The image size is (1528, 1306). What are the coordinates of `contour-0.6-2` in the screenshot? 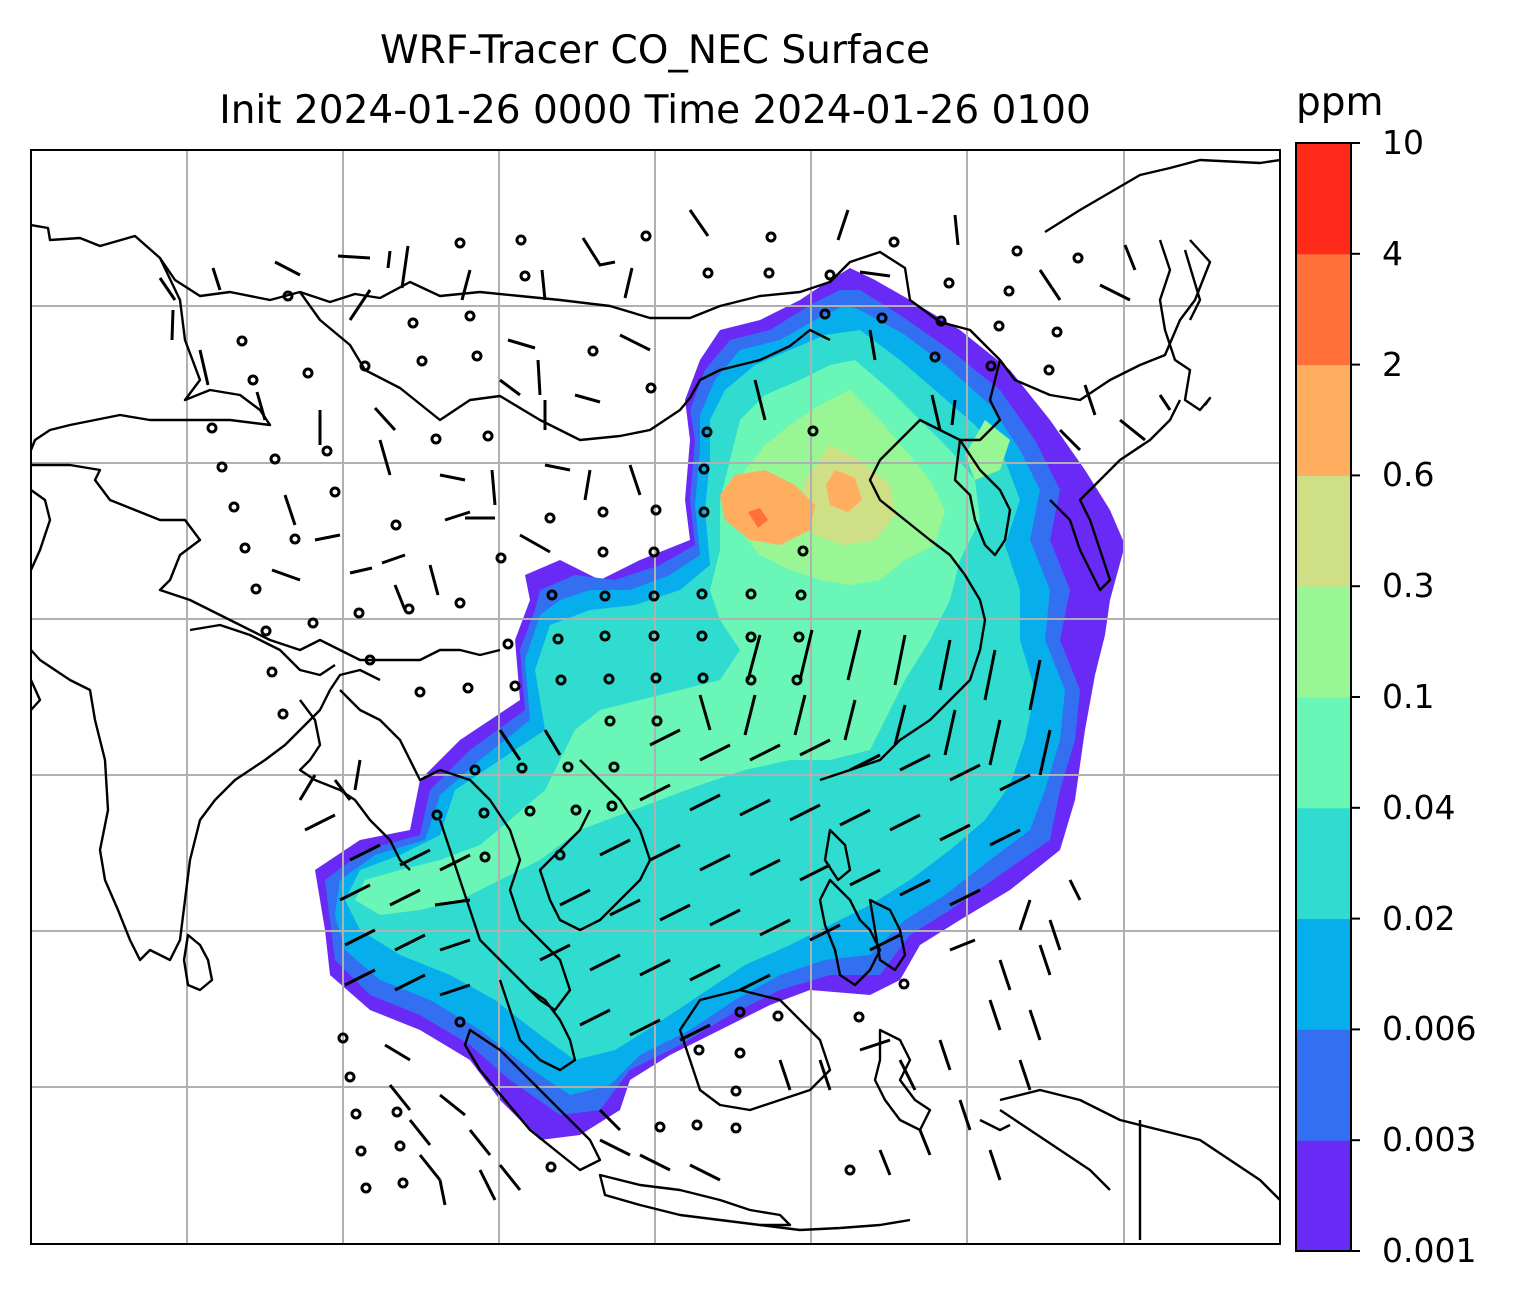 It's located at (791, 507).